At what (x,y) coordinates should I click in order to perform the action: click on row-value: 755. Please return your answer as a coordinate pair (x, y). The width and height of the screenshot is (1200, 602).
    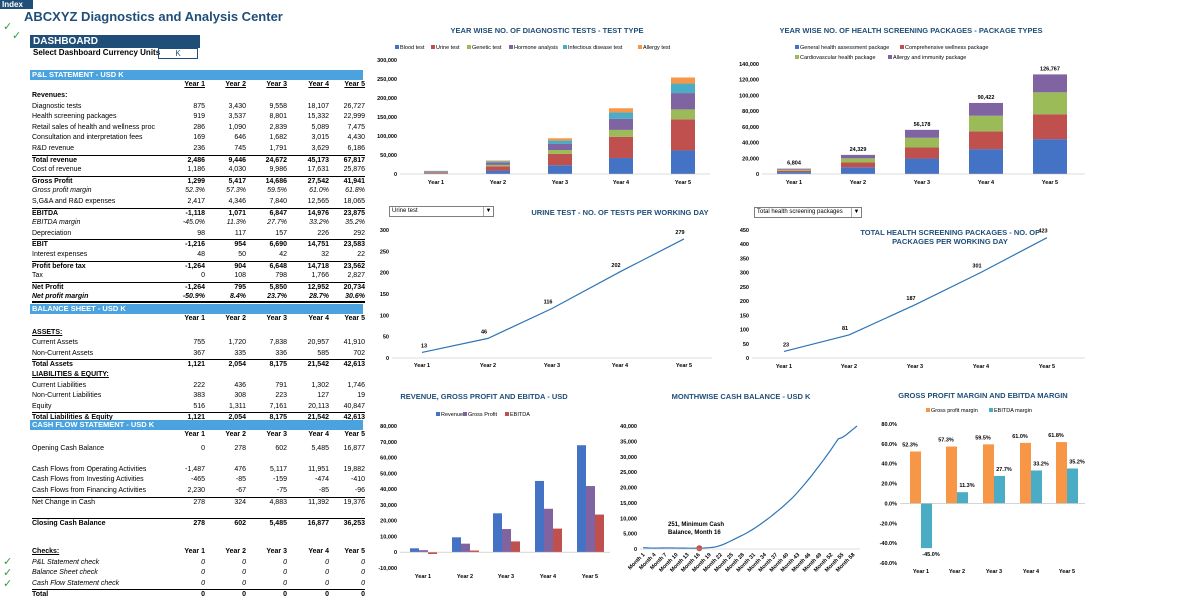
    Looking at the image, I should click on (199, 343).